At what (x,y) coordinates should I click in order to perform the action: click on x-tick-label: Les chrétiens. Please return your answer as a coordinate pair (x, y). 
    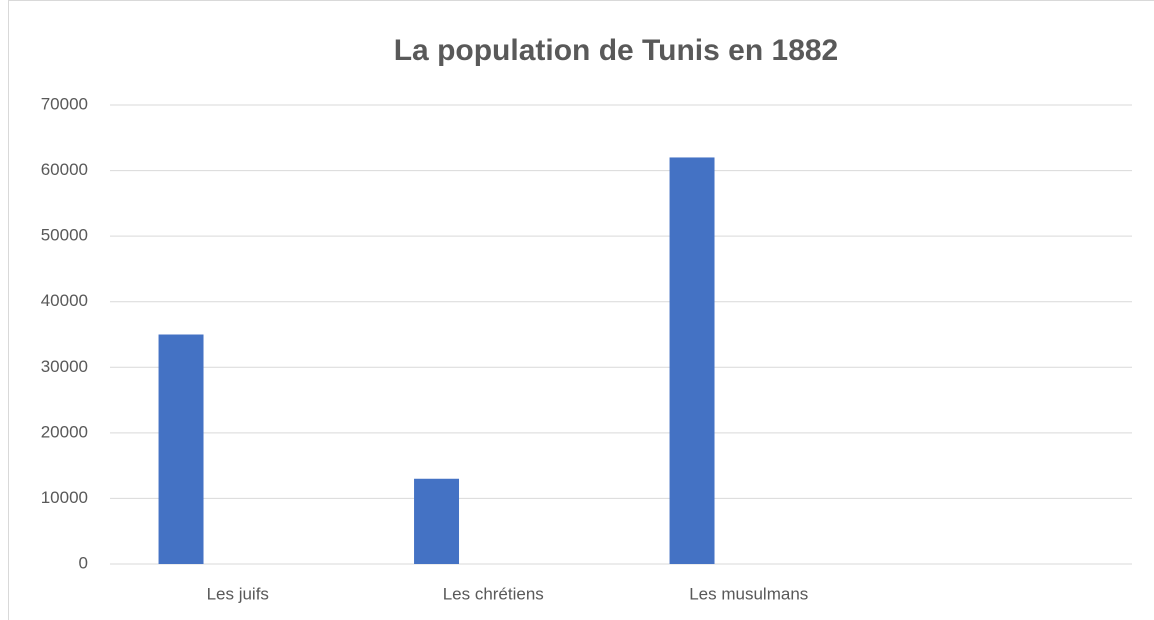
    Looking at the image, I should click on (493, 593).